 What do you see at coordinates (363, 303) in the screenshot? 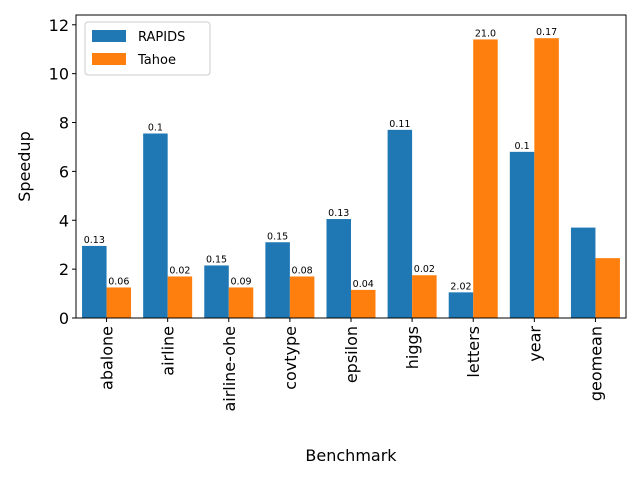
I see `bar-tahoe-epsilon` at bounding box center [363, 303].